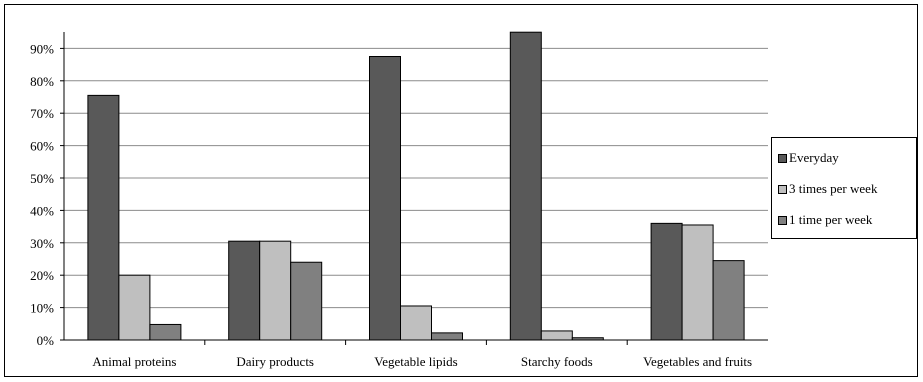  I want to click on legend-item-3-times-per-week: 3 times per week, so click(827, 189).